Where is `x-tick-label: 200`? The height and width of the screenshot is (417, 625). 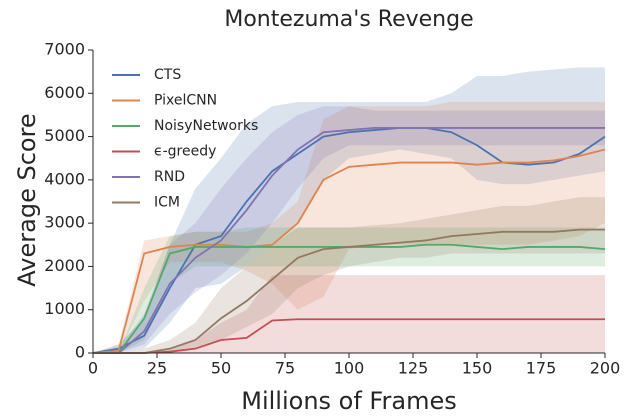
x-tick-label: 200 is located at coordinates (605, 368).